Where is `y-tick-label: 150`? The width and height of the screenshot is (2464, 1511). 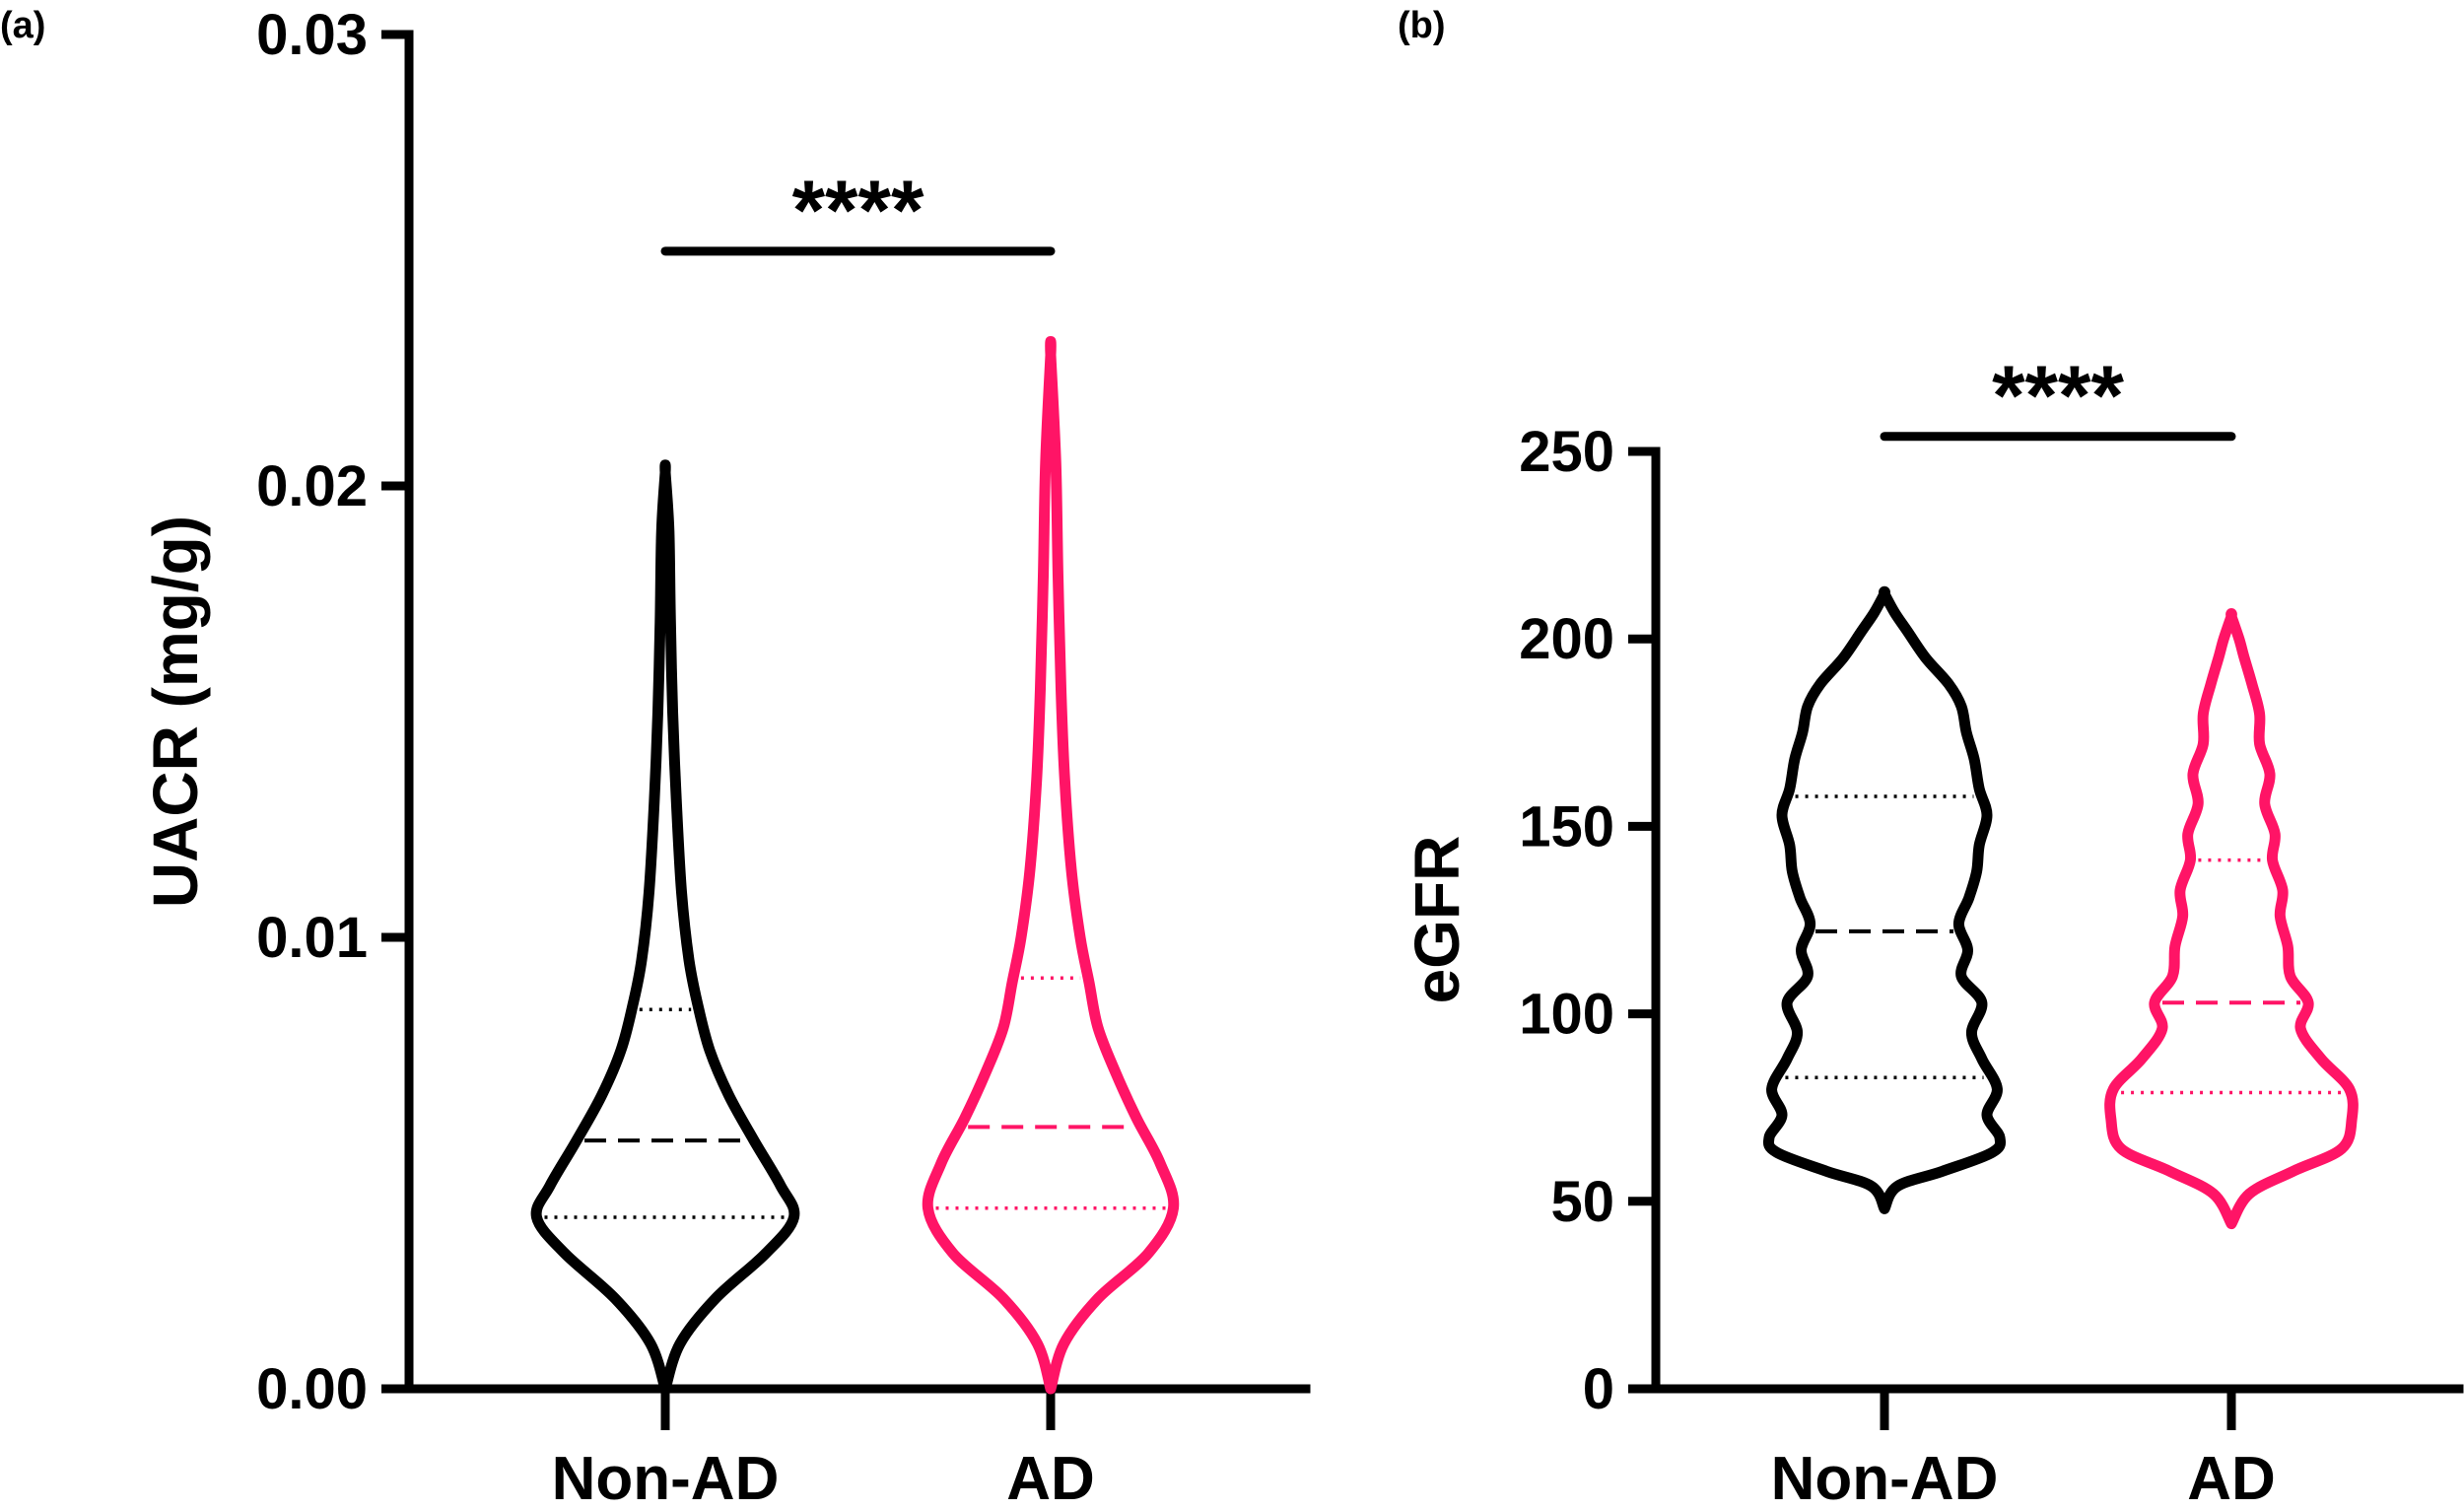
y-tick-label: 150 is located at coordinates (1566, 826).